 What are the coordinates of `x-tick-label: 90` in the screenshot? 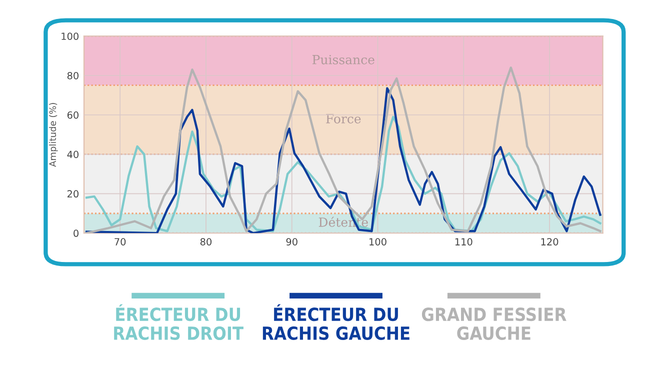 It's located at (292, 242).